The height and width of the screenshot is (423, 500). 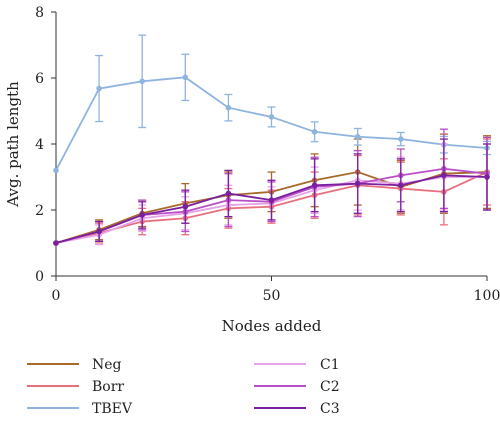 I want to click on legend-item-neg: Neg, so click(x=74, y=365).